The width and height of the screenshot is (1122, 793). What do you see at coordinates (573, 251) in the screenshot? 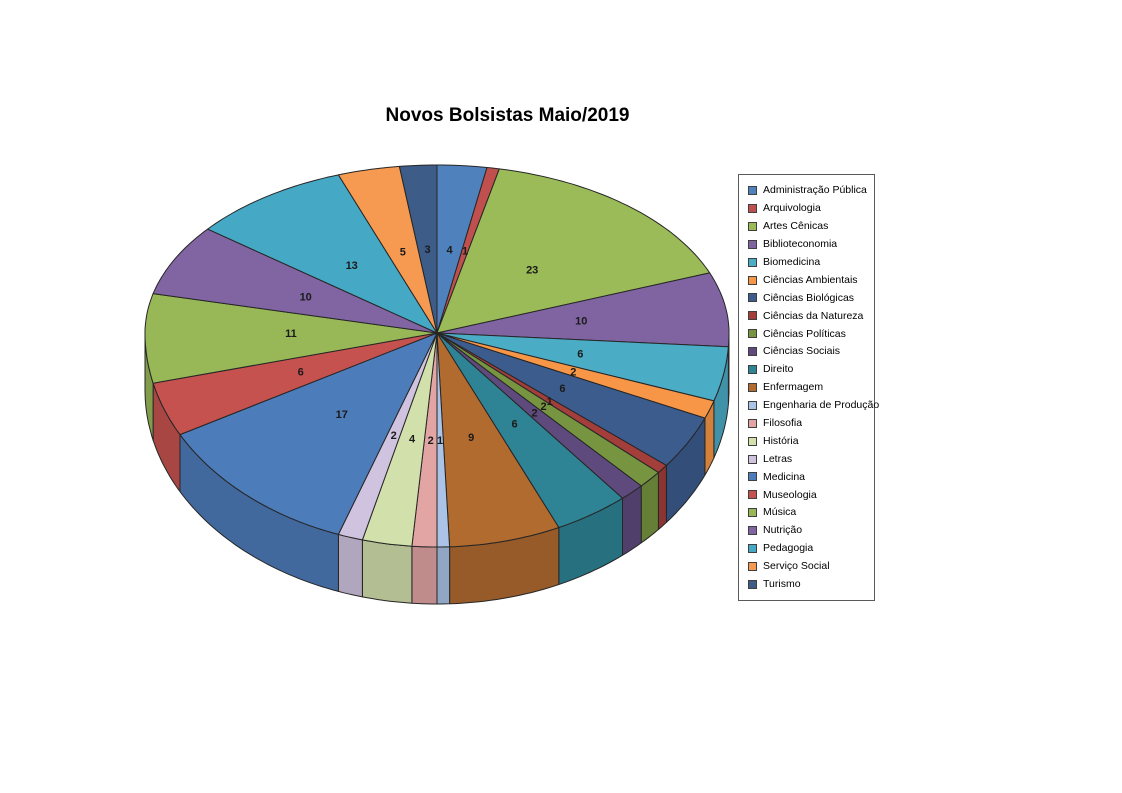
I see `pie-slice-artes-cenicas` at bounding box center [573, 251].